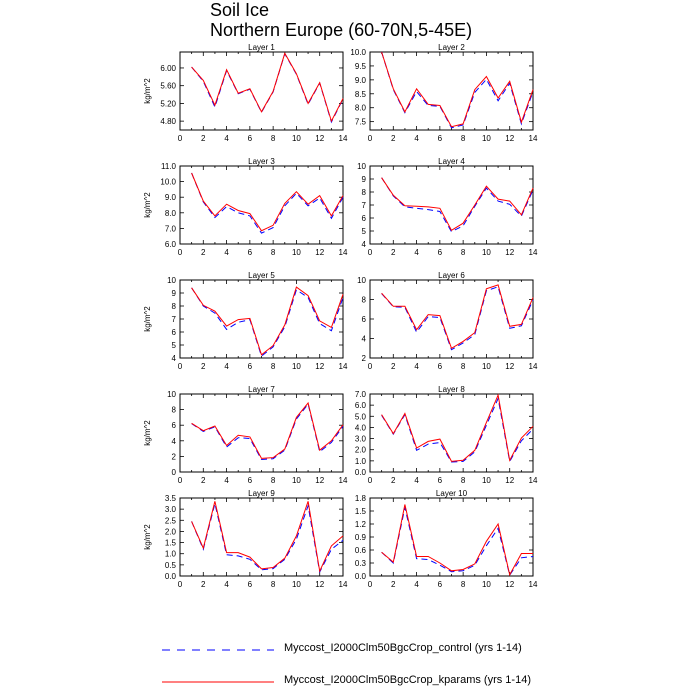  I want to click on y-tick-label: 1.2, so click(361, 524).